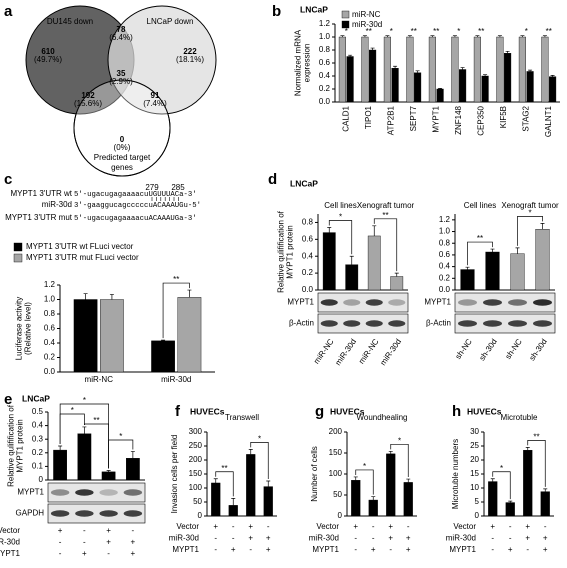 This screenshot has width=567, height=568. What do you see at coordinates (122, 167) in the screenshot?
I see `venn-set-label: genes` at bounding box center [122, 167].